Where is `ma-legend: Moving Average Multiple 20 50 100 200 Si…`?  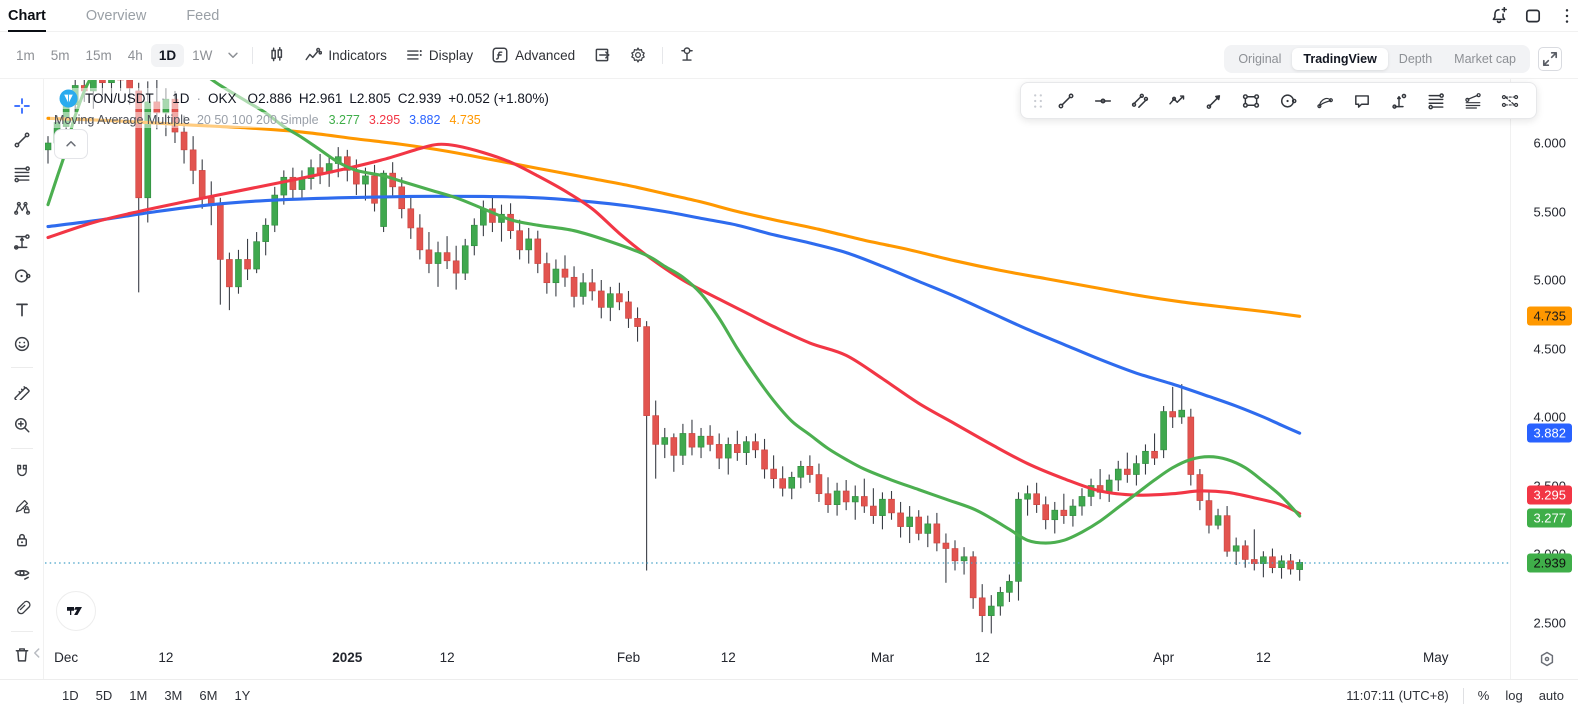 ma-legend: Moving Average Multiple 20 50 100 200 Si… is located at coordinates (267, 120).